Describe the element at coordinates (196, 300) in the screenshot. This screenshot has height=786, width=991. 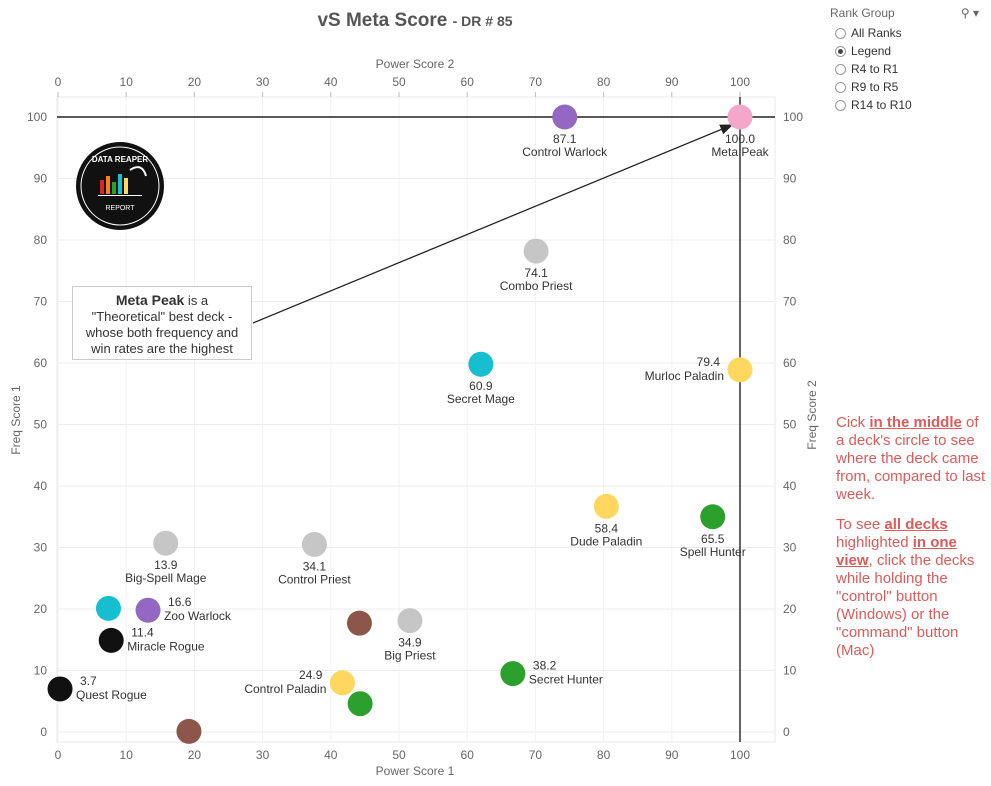
I see `annotation-line1: is a` at that location.